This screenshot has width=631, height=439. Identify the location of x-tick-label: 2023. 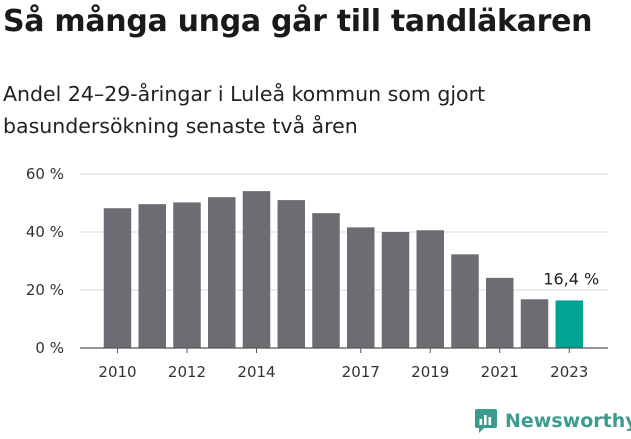
(569, 372).